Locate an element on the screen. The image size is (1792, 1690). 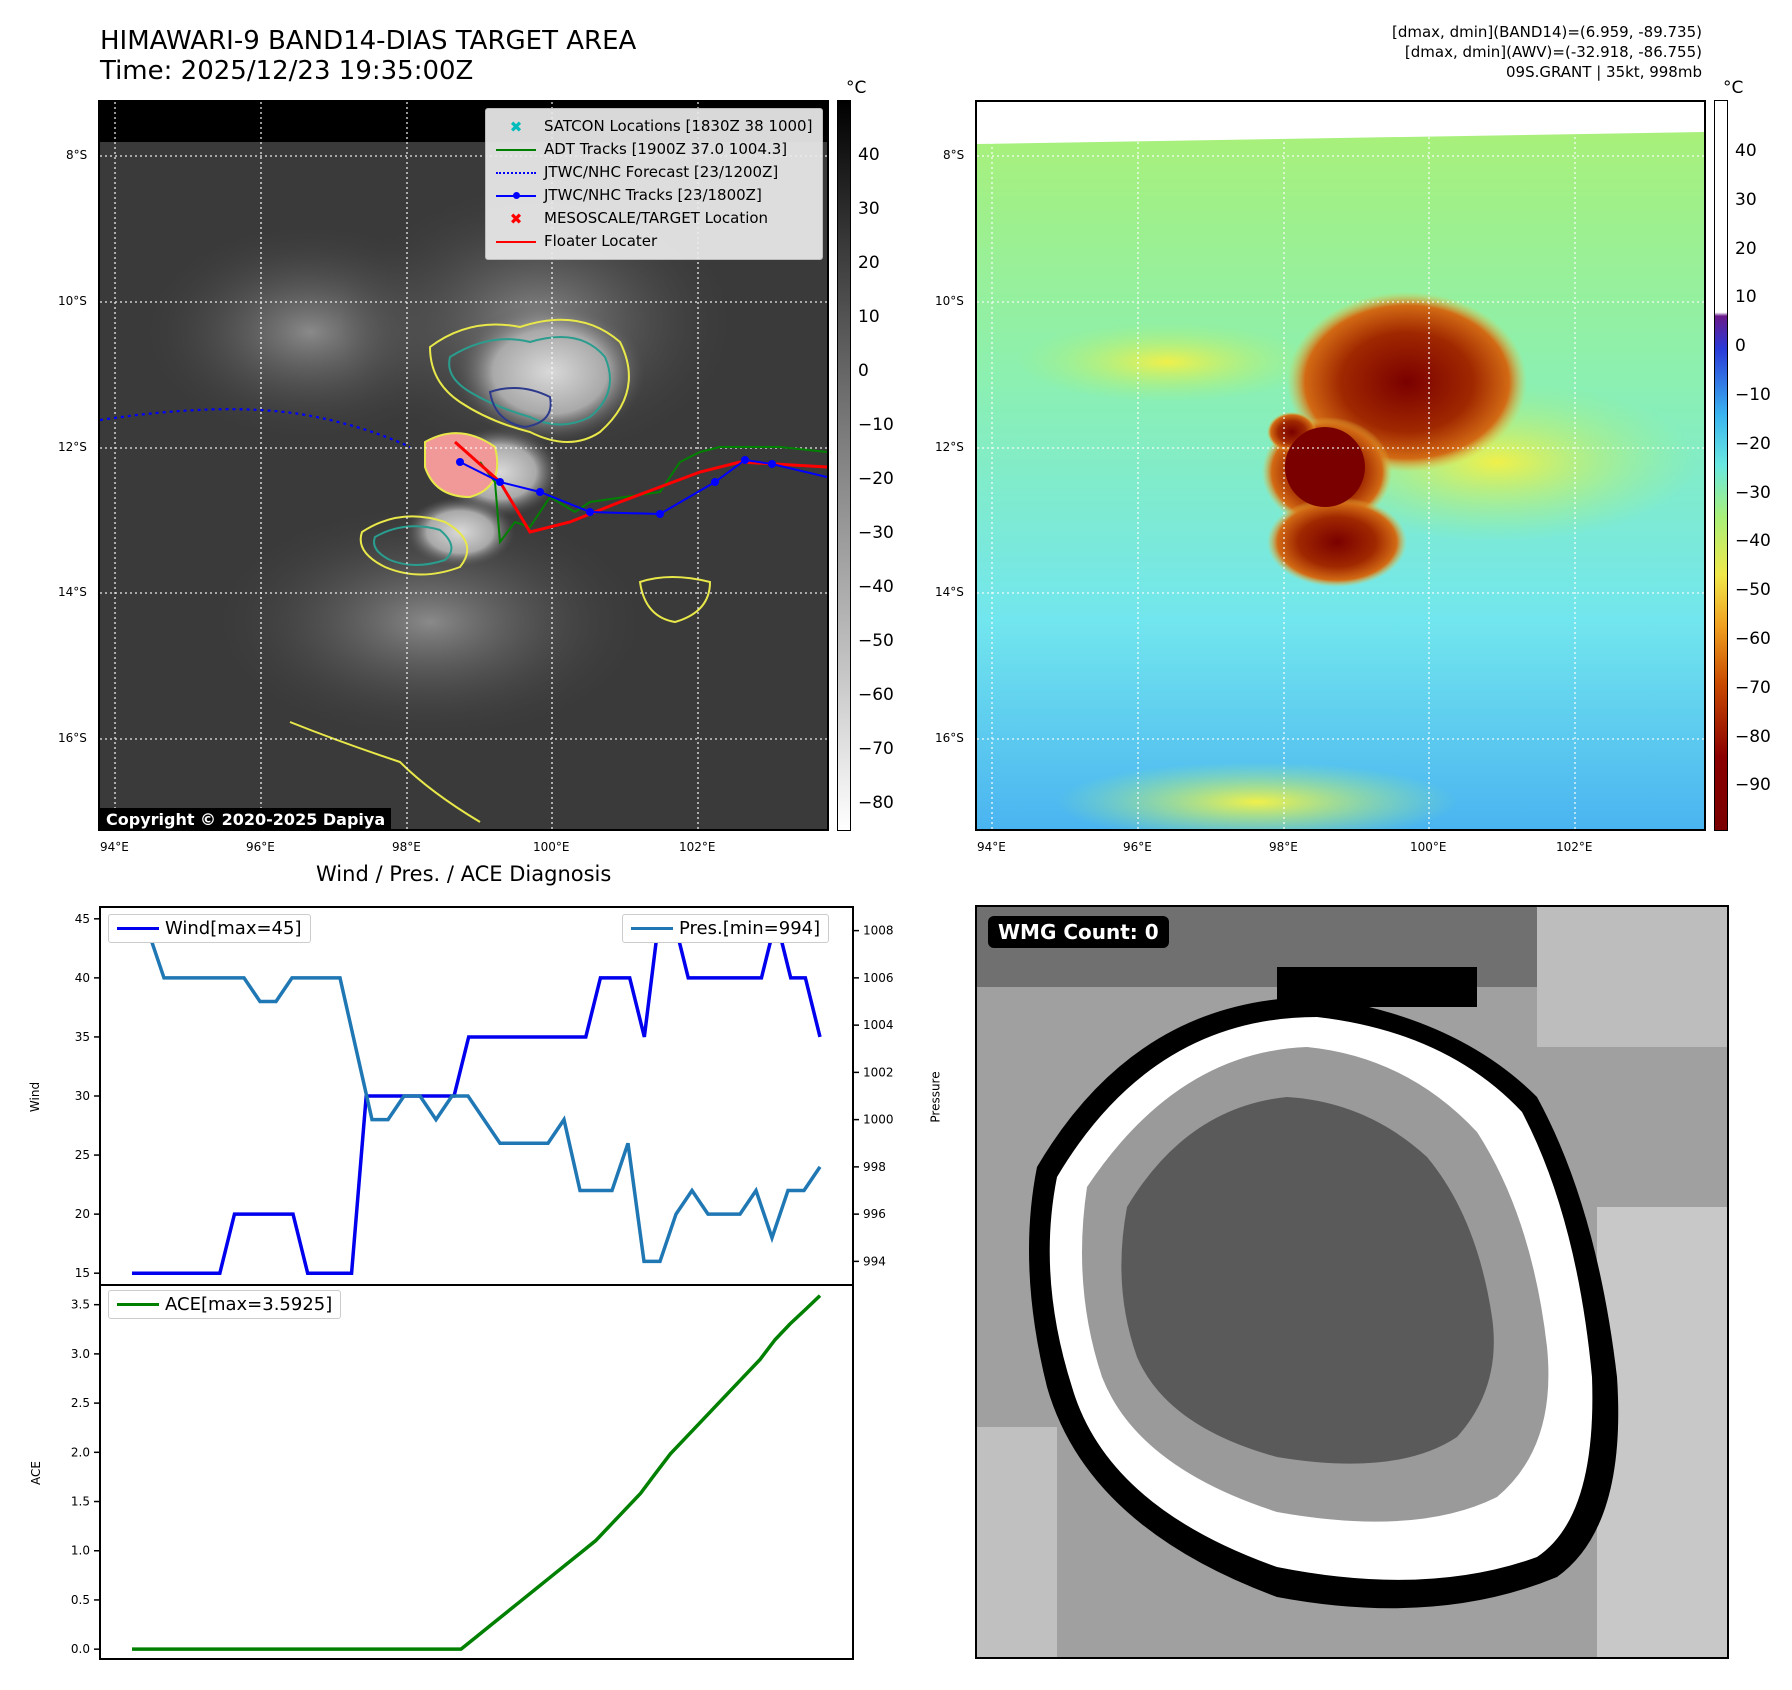
awv-colorbar-tick: −60 is located at coordinates (1753, 639).